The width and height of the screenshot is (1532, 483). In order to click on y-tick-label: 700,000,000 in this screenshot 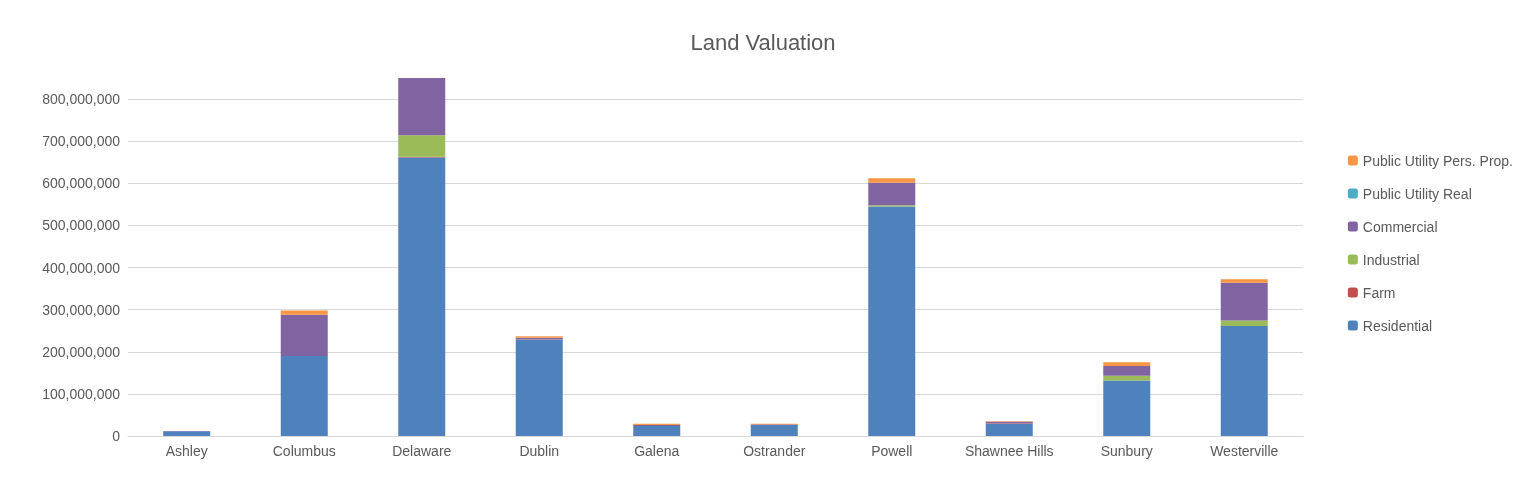, I will do `click(81, 141)`.